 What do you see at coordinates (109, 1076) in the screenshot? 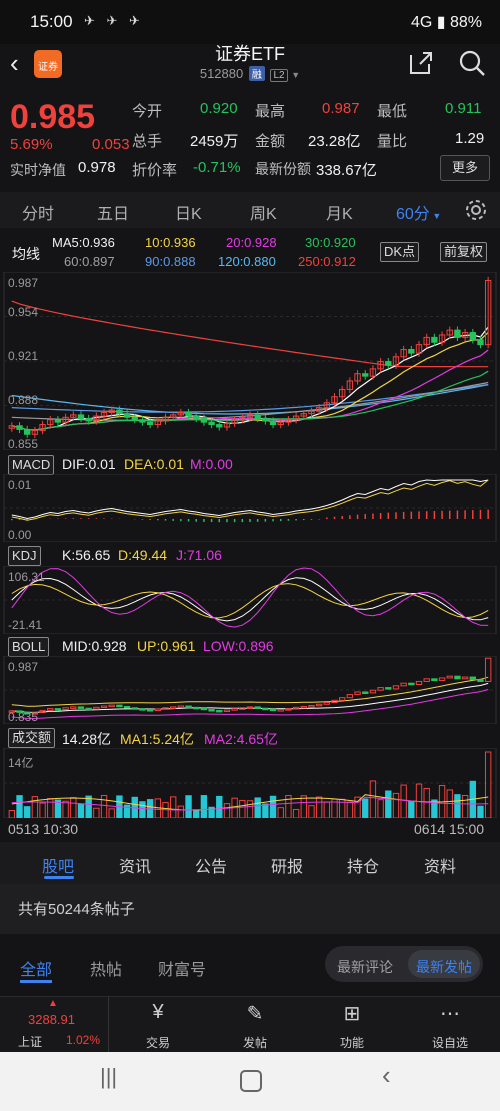
I see `recent-apps-icon: |||` at bounding box center [109, 1076].